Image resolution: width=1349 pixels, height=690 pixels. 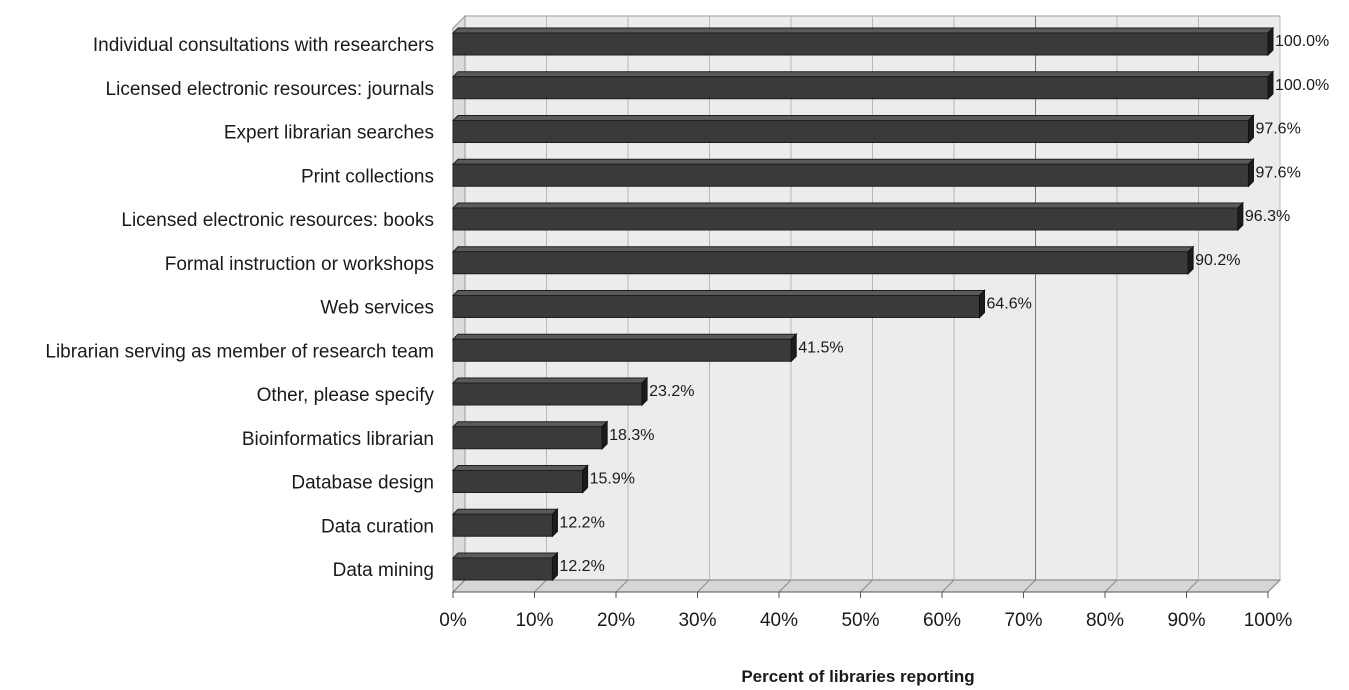 I want to click on category-label: Licensed electronic resources: books, so click(x=277, y=220).